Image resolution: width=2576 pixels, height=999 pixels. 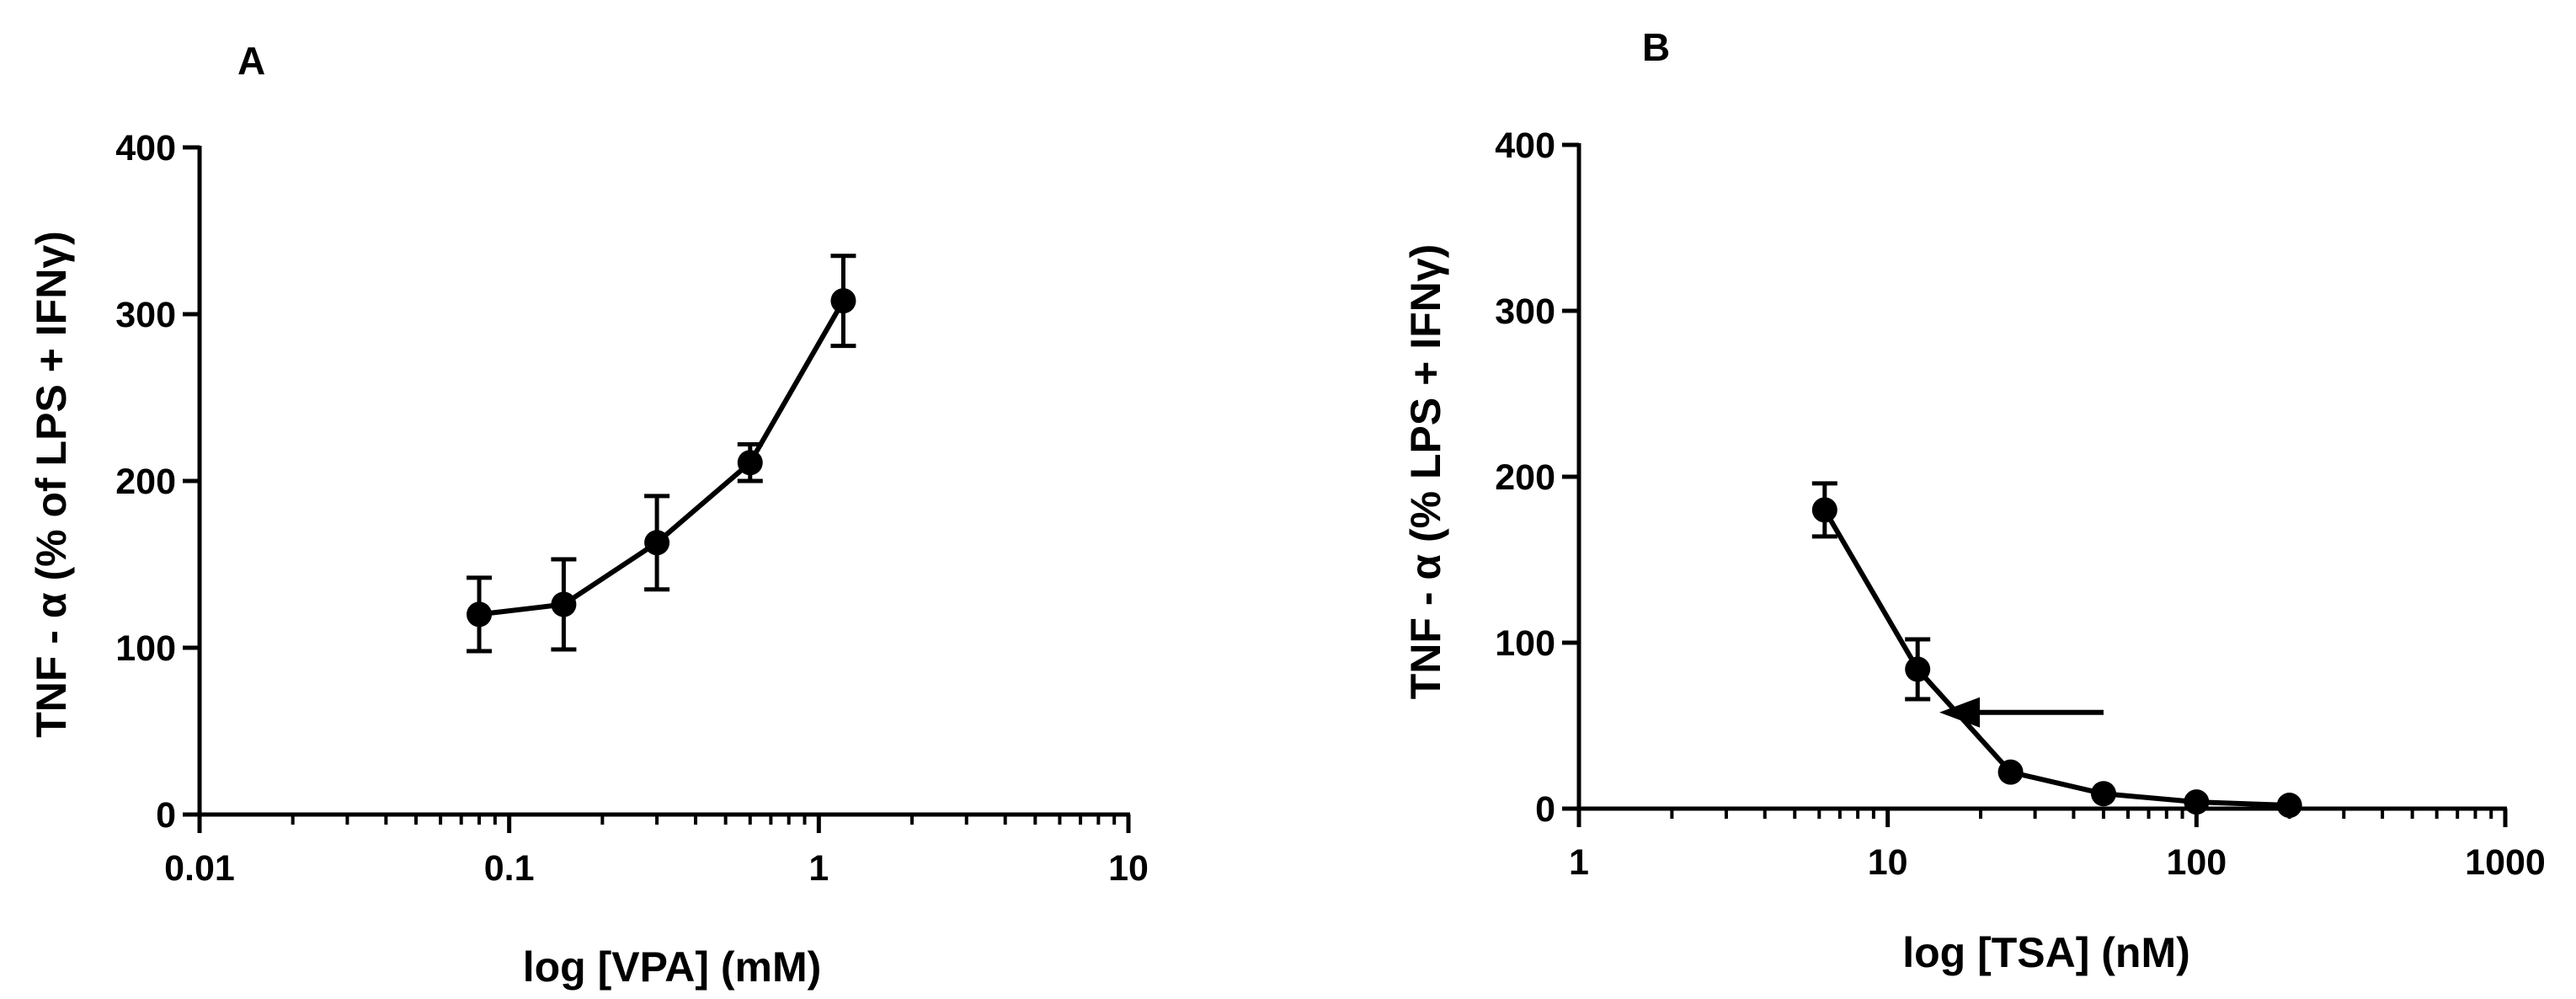 What do you see at coordinates (2056, 658) in the screenshot?
I see `panel-b-series-line` at bounding box center [2056, 658].